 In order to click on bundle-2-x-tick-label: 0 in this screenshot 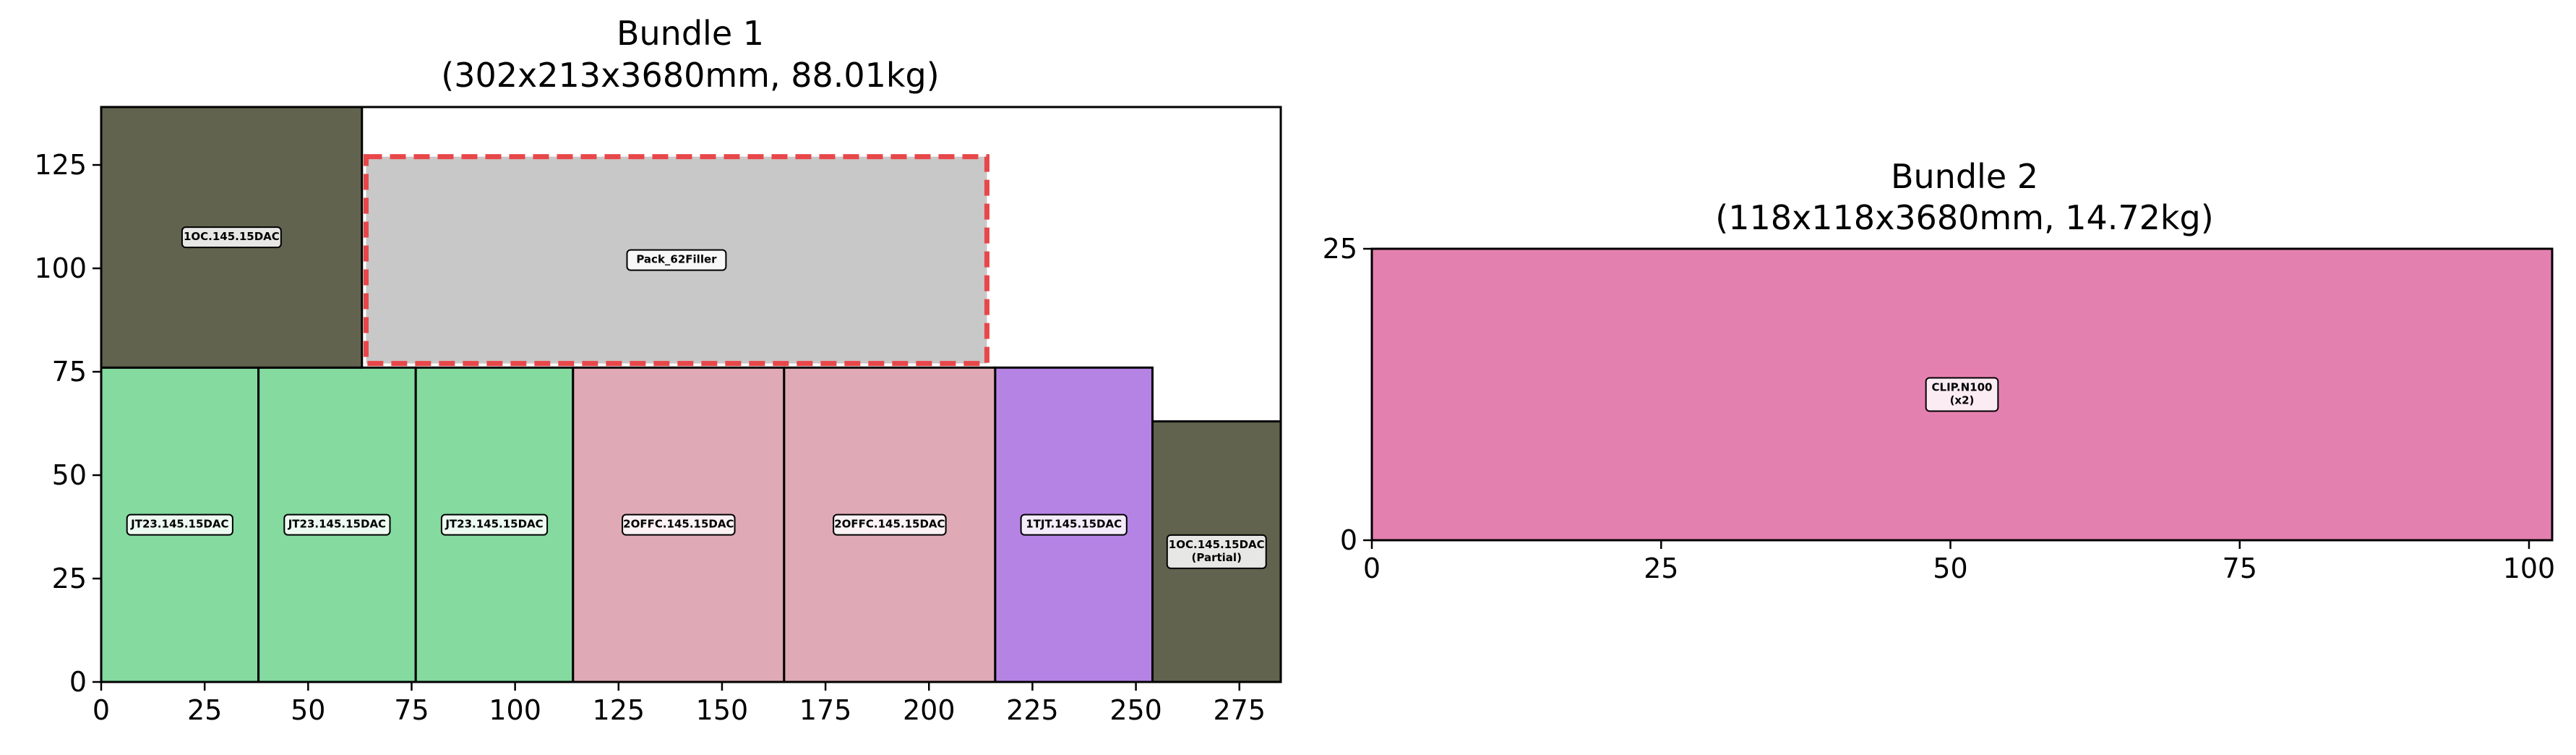, I will do `click(1372, 568)`.